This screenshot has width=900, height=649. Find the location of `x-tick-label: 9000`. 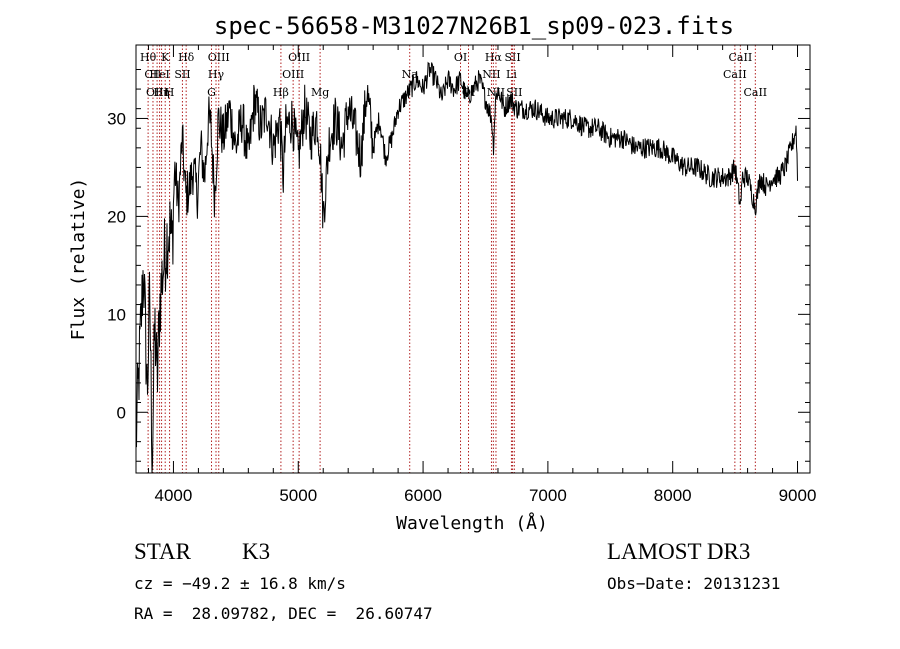

x-tick-label: 9000 is located at coordinates (798, 495).